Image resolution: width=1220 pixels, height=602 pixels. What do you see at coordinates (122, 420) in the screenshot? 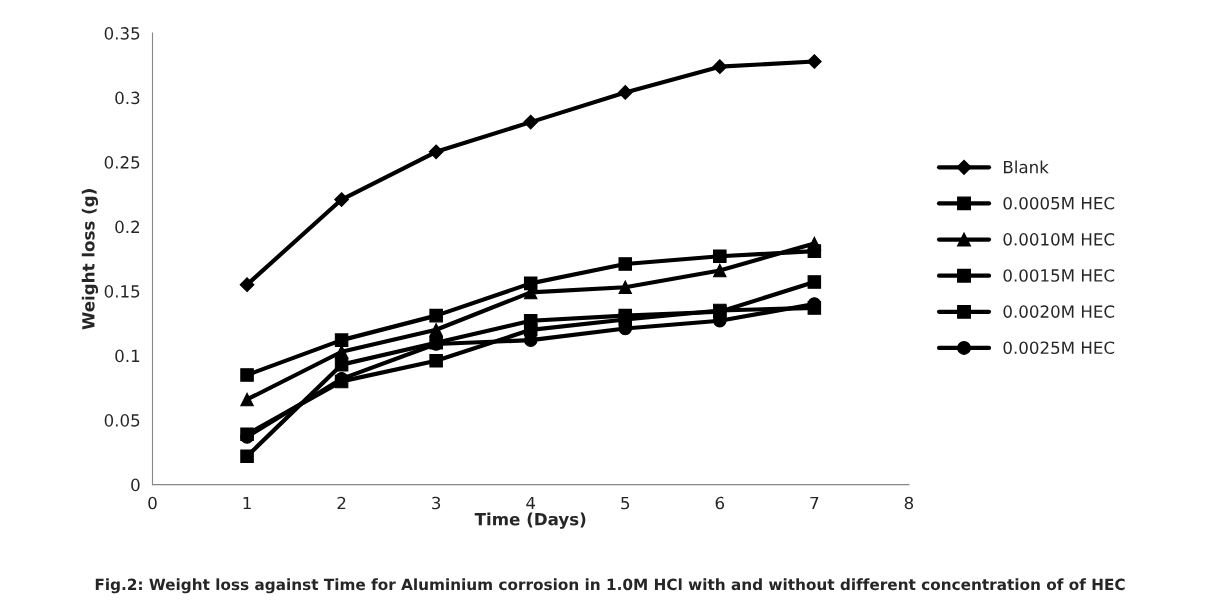
I see `y-tick-label: 0.05` at bounding box center [122, 420].